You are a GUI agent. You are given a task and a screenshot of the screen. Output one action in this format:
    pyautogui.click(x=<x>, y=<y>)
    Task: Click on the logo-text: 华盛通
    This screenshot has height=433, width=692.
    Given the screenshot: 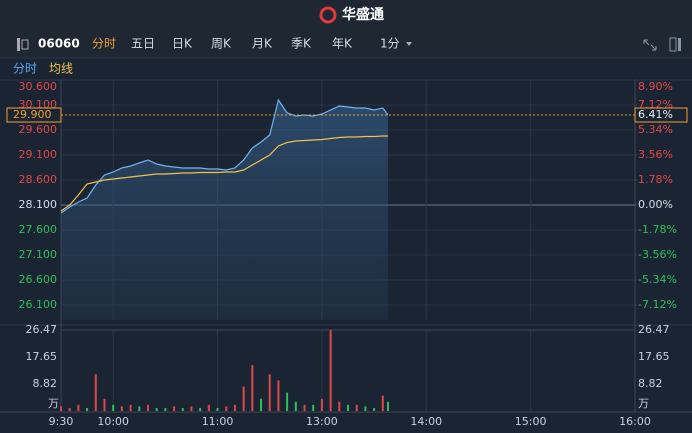 What is the action you would take?
    pyautogui.click(x=363, y=14)
    